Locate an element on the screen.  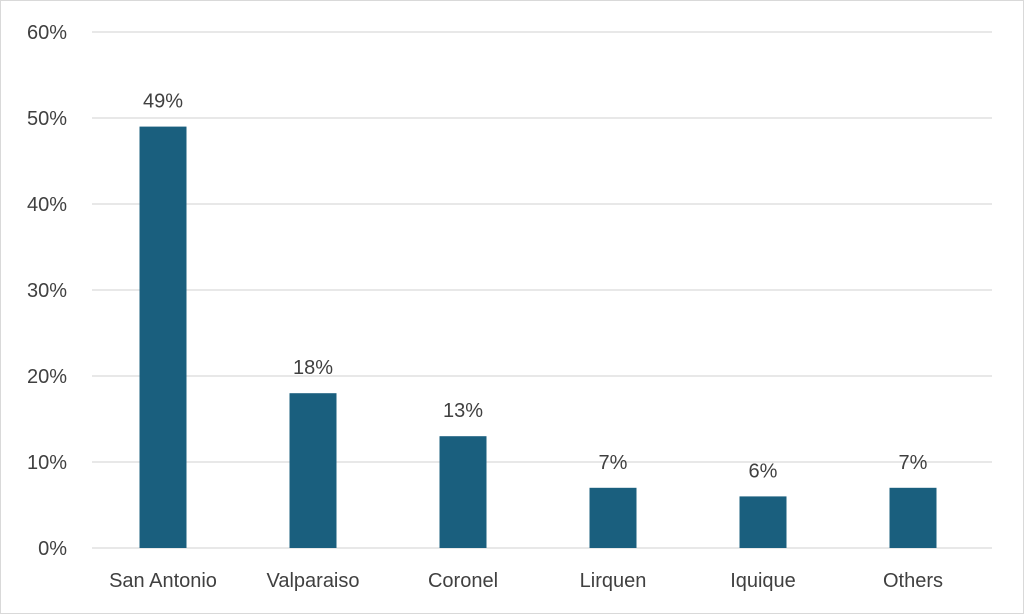
y-tick-label: 30% is located at coordinates (47, 291).